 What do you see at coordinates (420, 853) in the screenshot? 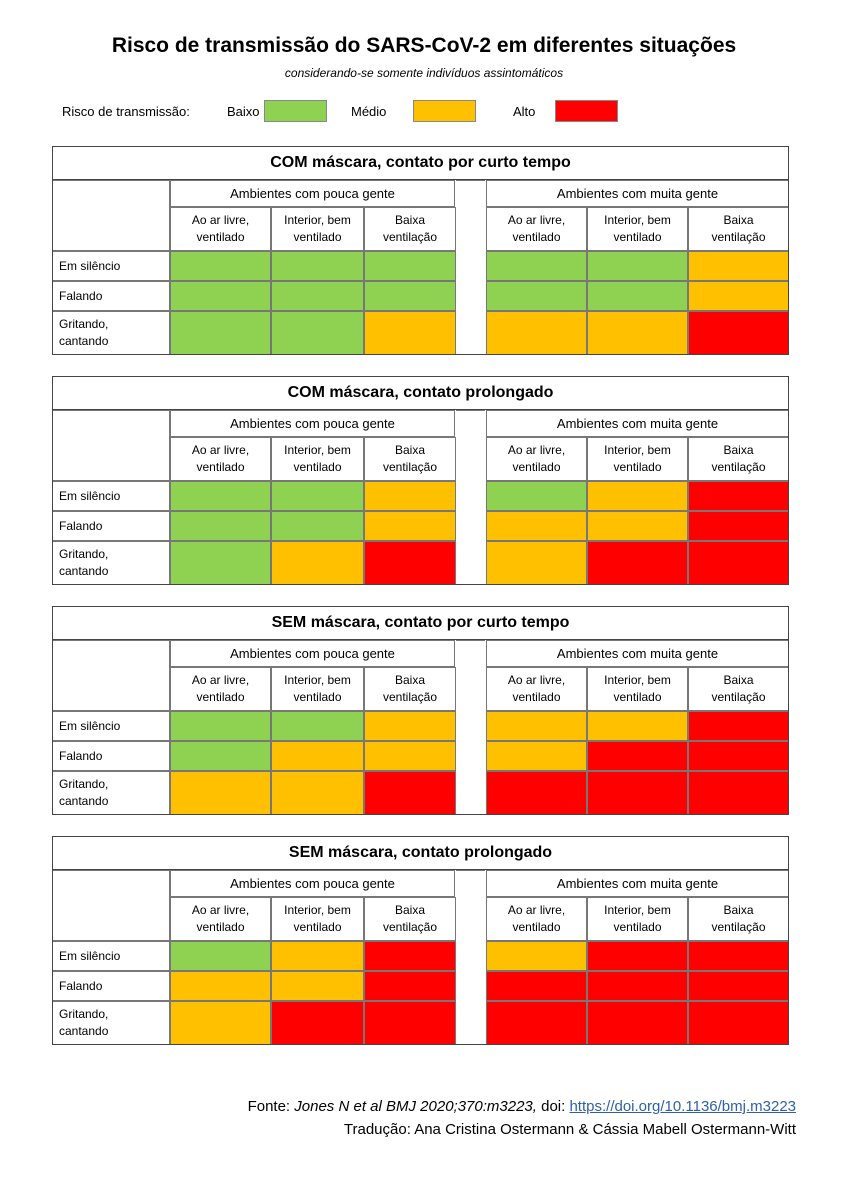
I see `table-title: SEM máscara, contato prolongado` at bounding box center [420, 853].